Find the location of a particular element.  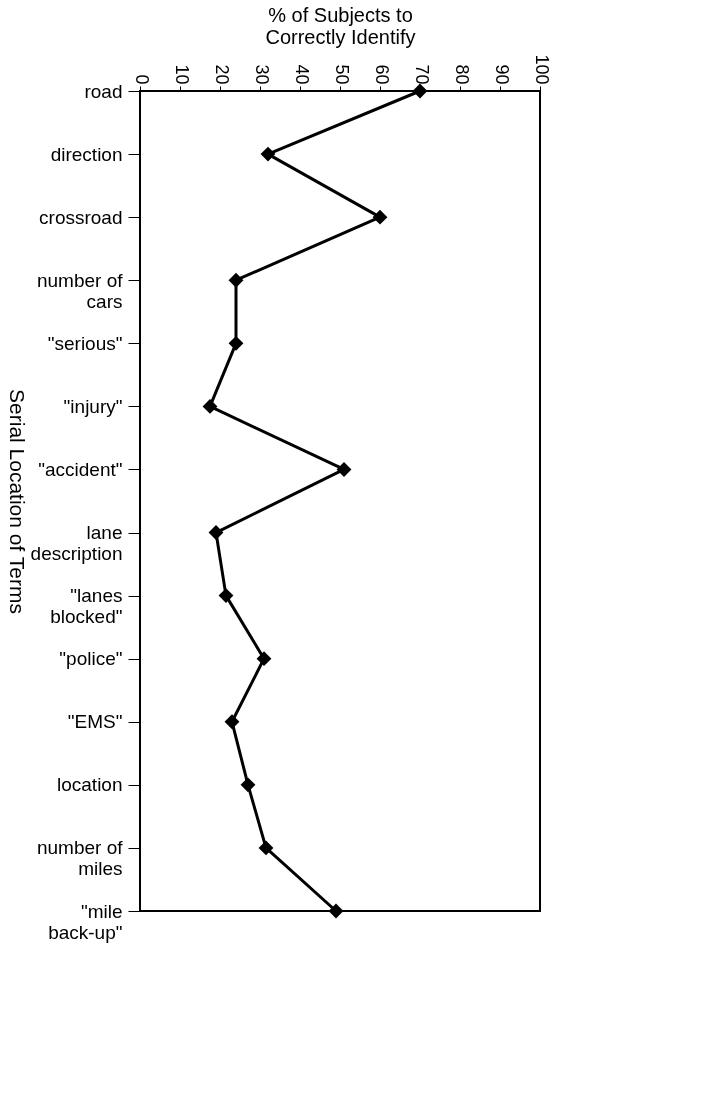

x-axis-title: % of Subjects to Correctly Identify is located at coordinates (340, 26).